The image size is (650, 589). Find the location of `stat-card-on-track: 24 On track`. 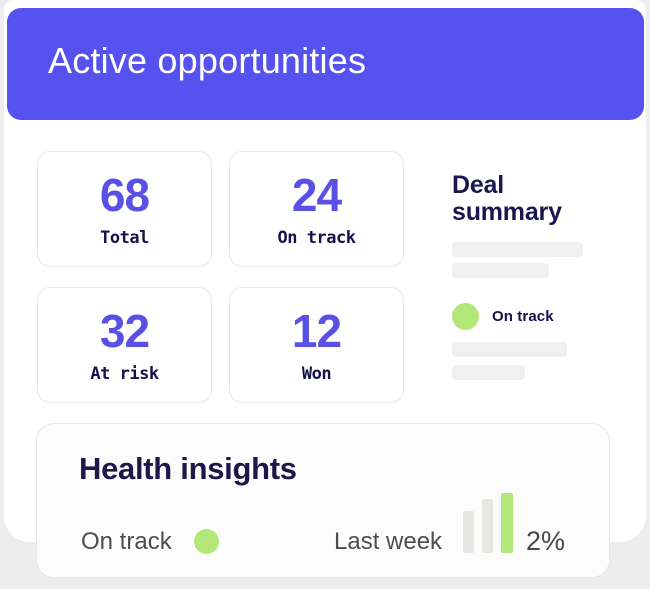

stat-card-on-track: 24 On track is located at coordinates (316, 209).